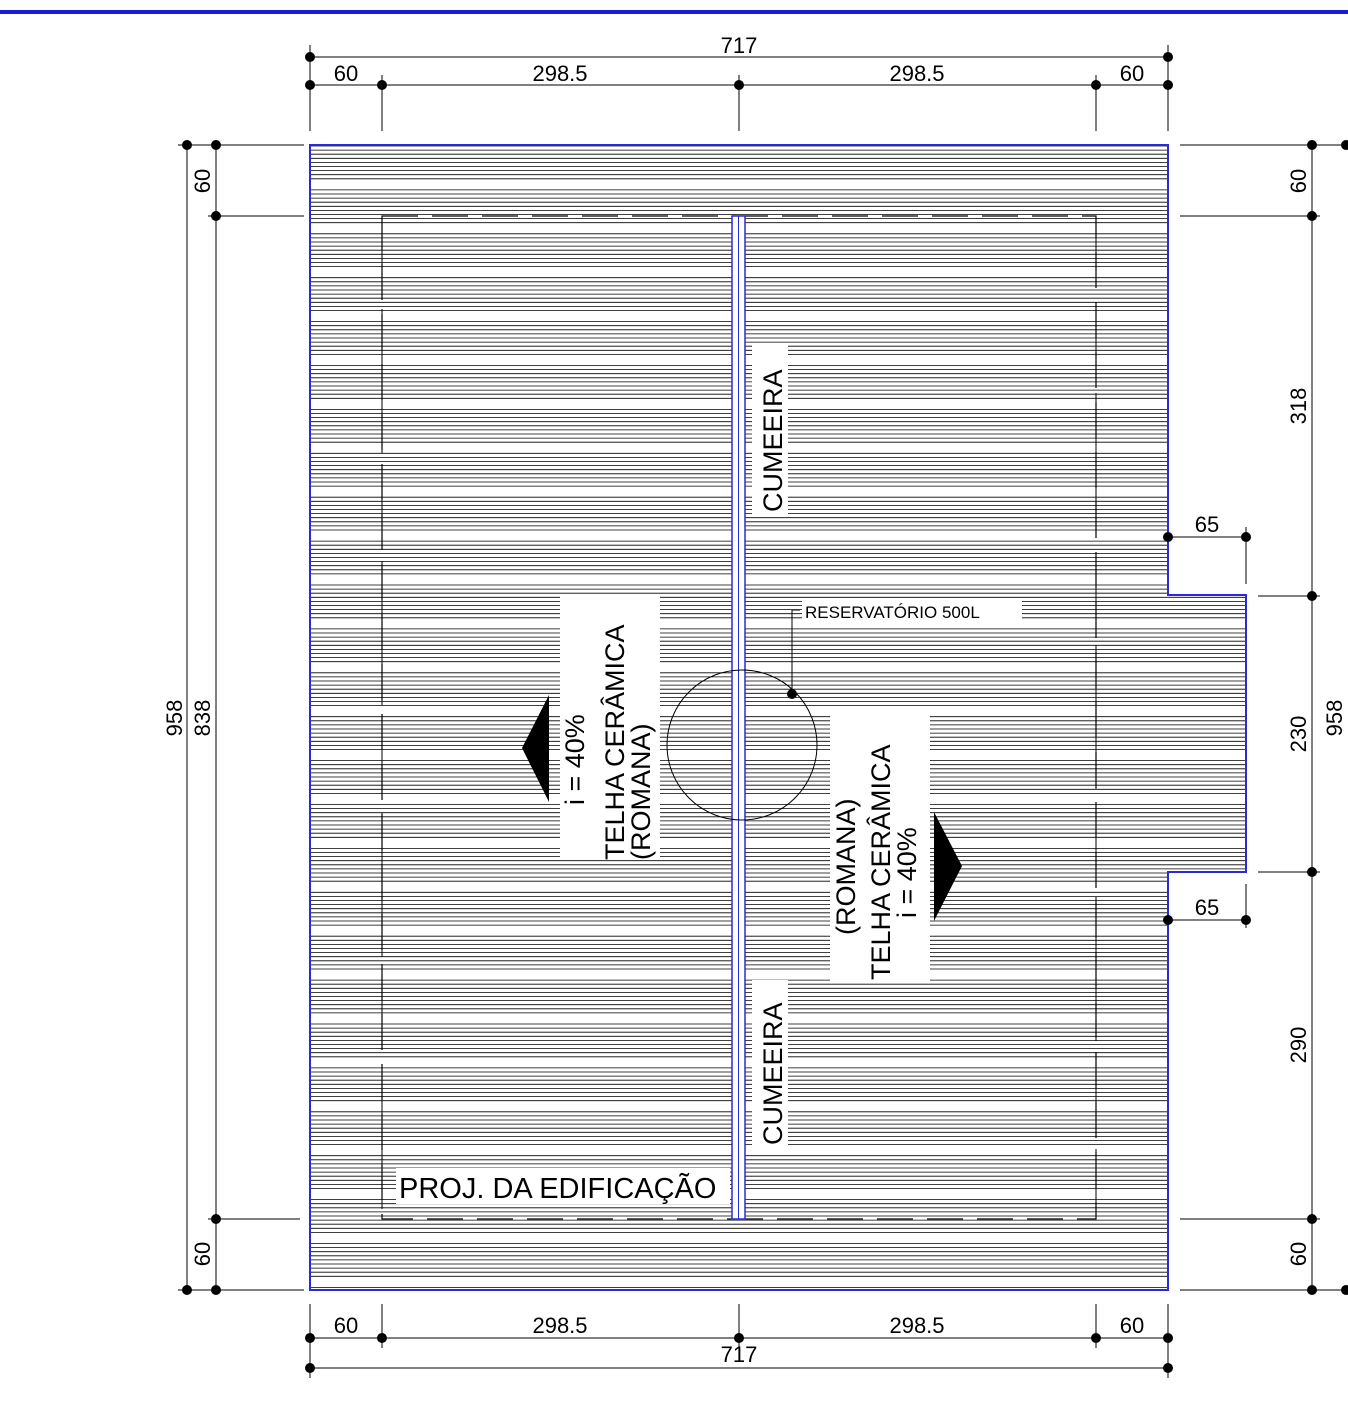 This screenshot has width=1348, height=1412. What do you see at coordinates (793, 654) in the screenshot?
I see `tank-leader` at bounding box center [793, 654].